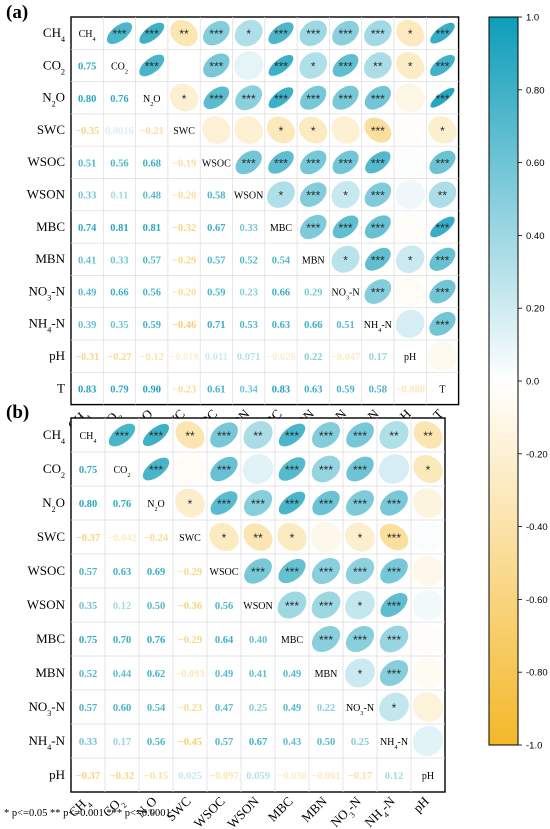 The image size is (550, 829). I want to click on correlation-value: 0.80, so click(87, 99).